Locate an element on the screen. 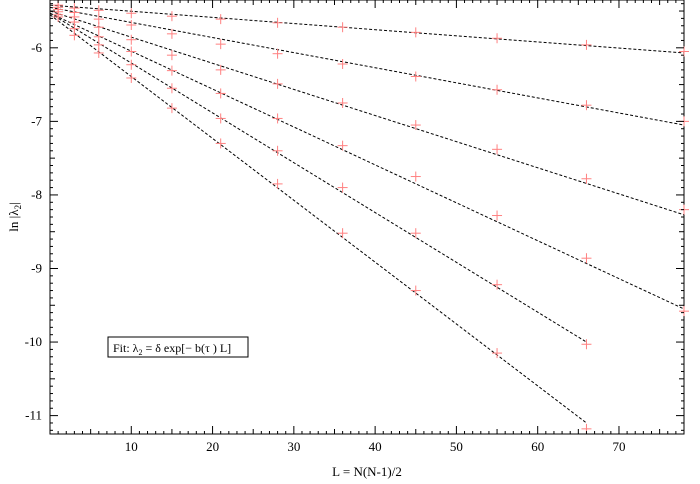 The image size is (700, 484). x-tick-label: 20 is located at coordinates (212, 446).